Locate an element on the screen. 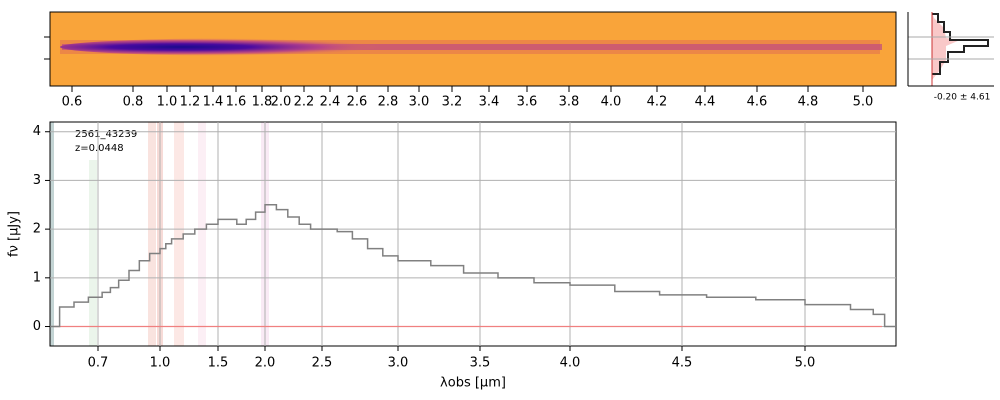 The image size is (1000, 400). x-tick-label: 2.2 is located at coordinates (304, 102).